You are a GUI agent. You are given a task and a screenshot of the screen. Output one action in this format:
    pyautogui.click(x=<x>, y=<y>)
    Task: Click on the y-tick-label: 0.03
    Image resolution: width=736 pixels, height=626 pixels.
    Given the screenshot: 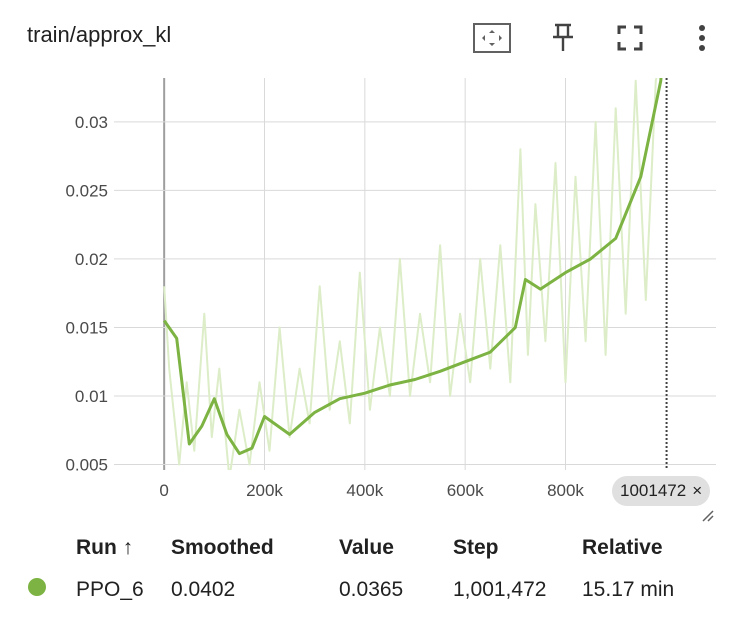 What is the action you would take?
    pyautogui.click(x=91, y=122)
    